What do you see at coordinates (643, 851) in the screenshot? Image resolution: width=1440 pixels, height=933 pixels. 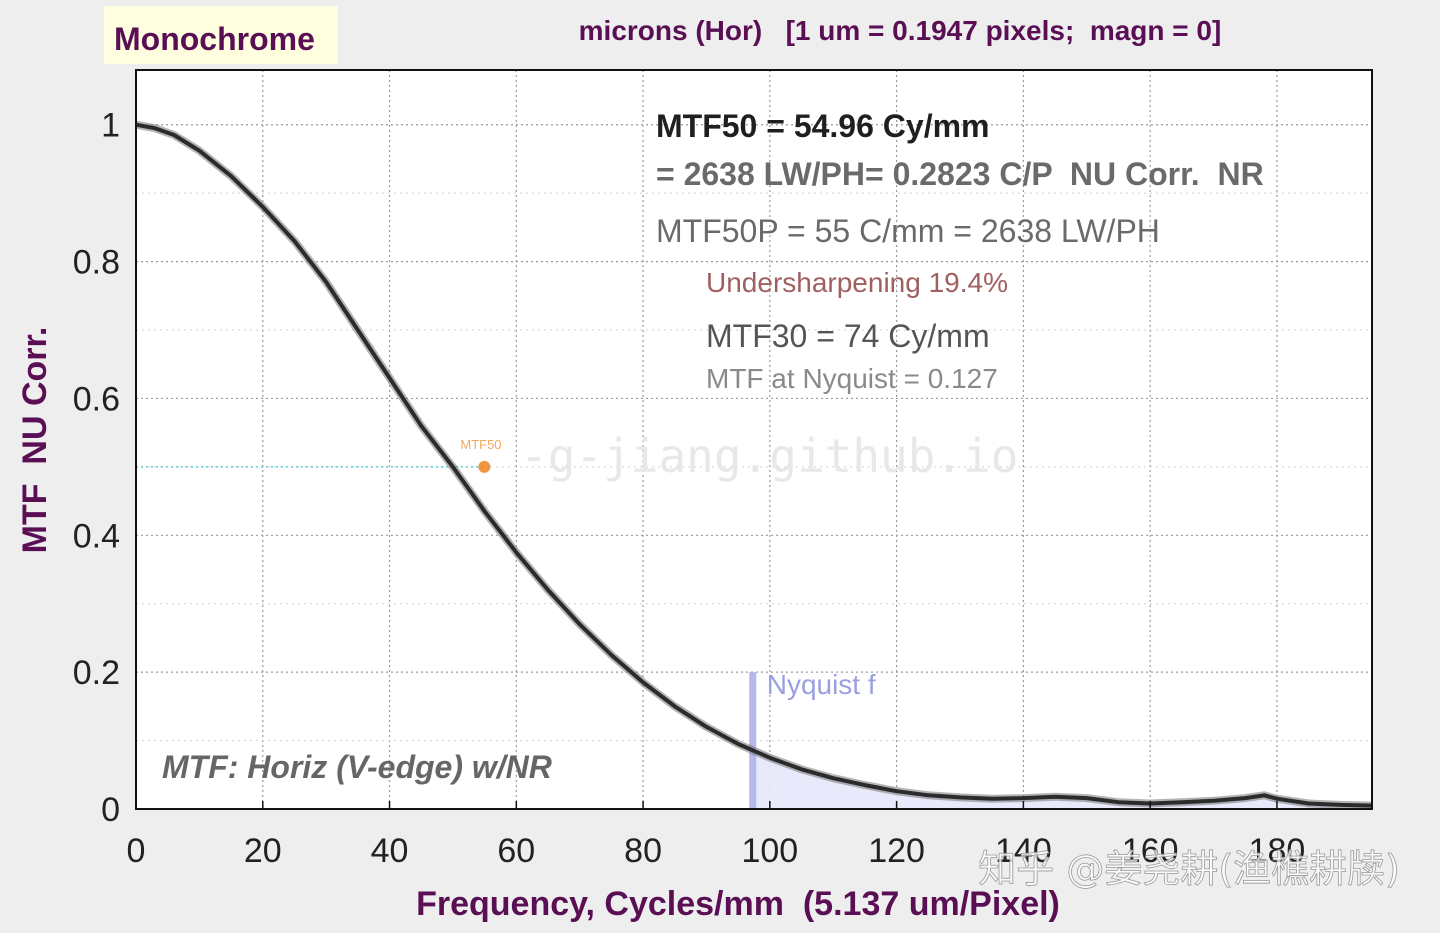 I see `x-tick-label: 80` at bounding box center [643, 851].